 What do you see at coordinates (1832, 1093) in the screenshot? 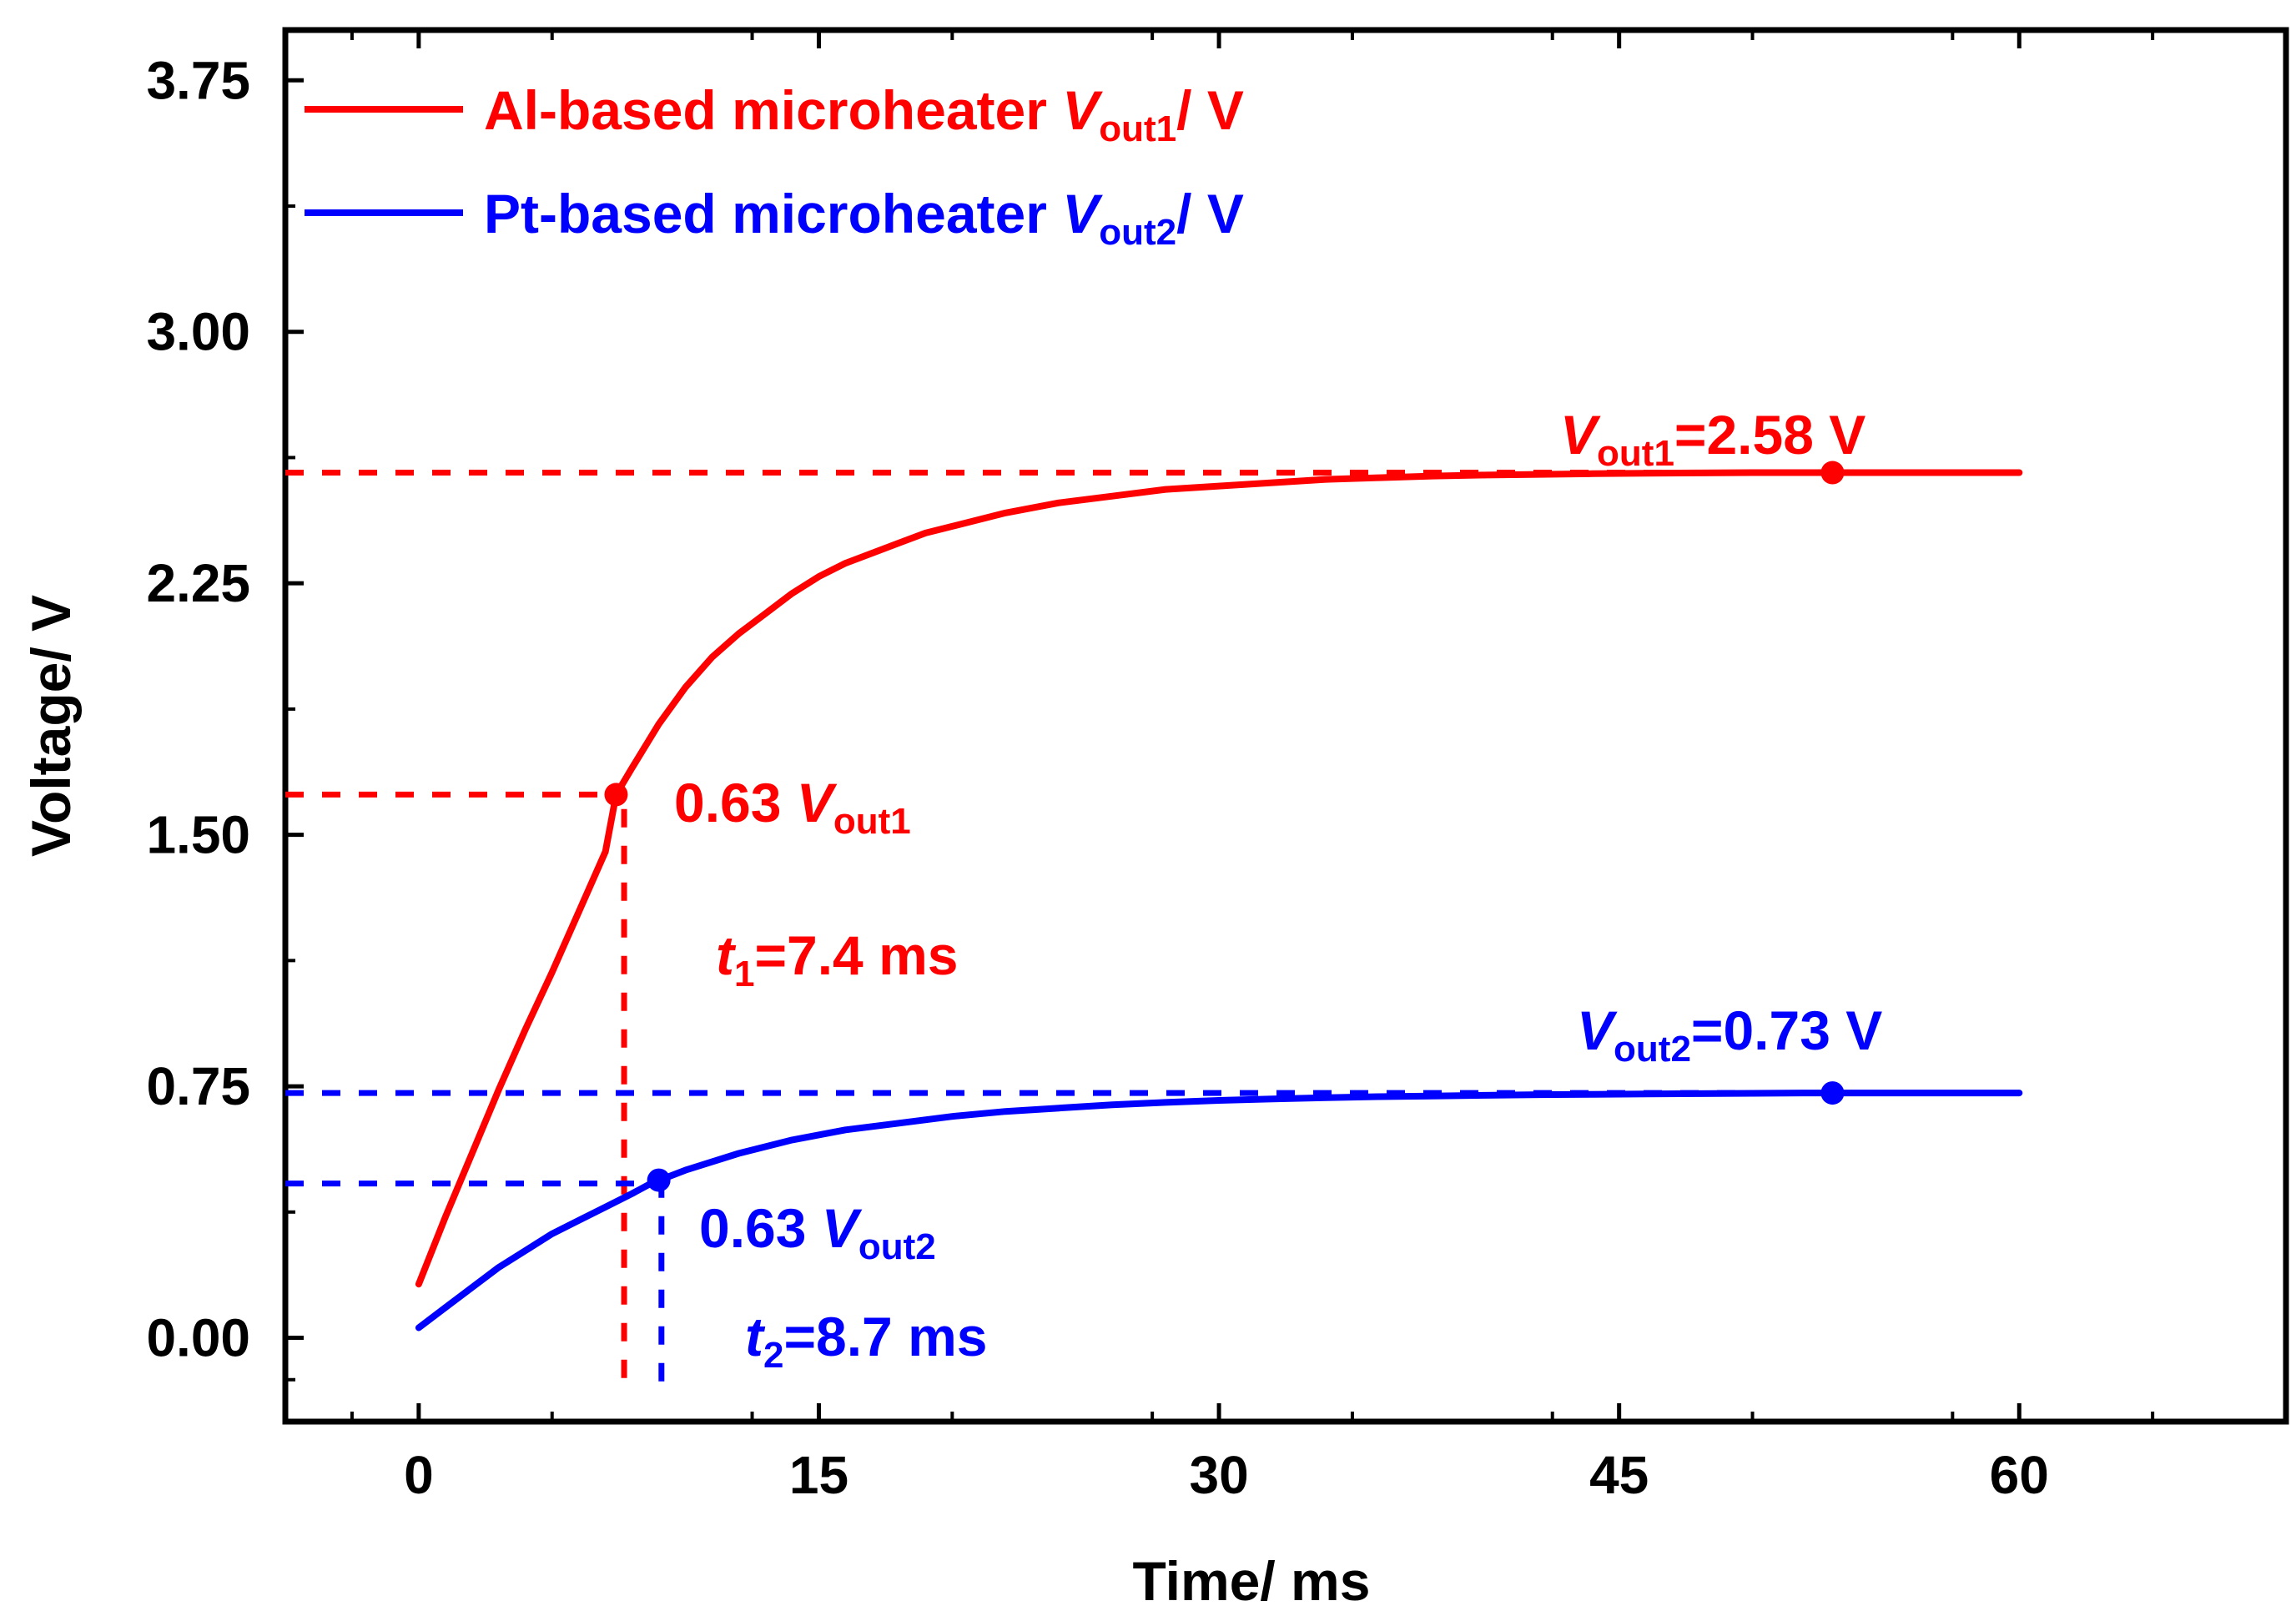
I see `marker-vout2-steady` at bounding box center [1832, 1093].